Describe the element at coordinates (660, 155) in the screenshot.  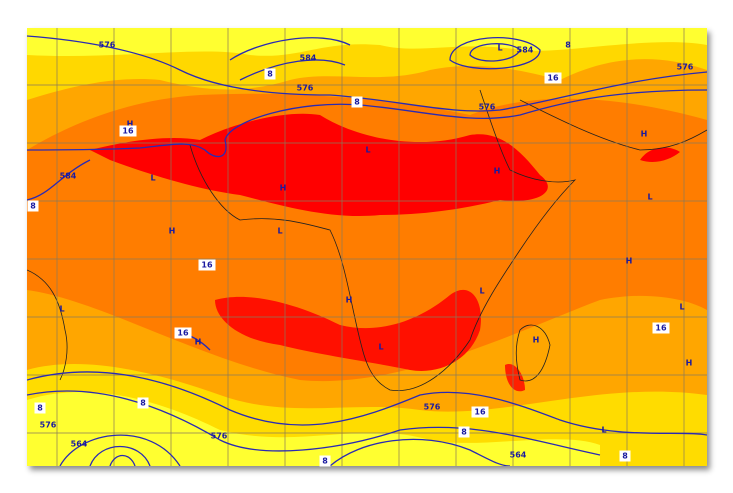
I see `red-east` at that location.